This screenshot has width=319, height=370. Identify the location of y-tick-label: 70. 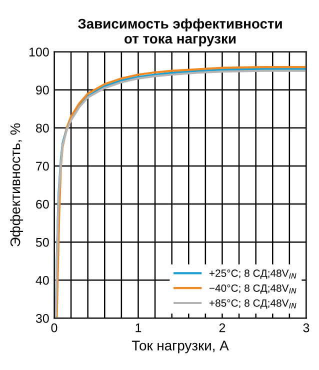
(42, 166).